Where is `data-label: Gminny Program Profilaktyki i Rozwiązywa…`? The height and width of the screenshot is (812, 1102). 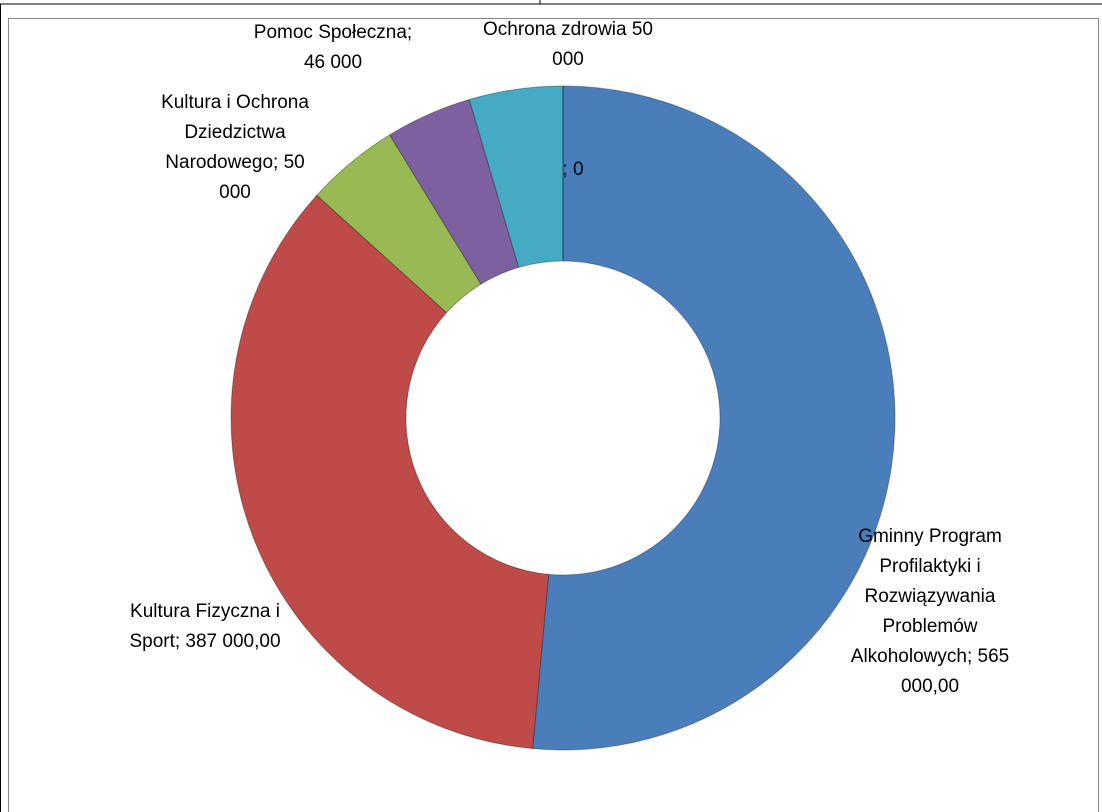
data-label: Gminny Program Profilaktyki i Rozwiązywa… is located at coordinates (930, 611).